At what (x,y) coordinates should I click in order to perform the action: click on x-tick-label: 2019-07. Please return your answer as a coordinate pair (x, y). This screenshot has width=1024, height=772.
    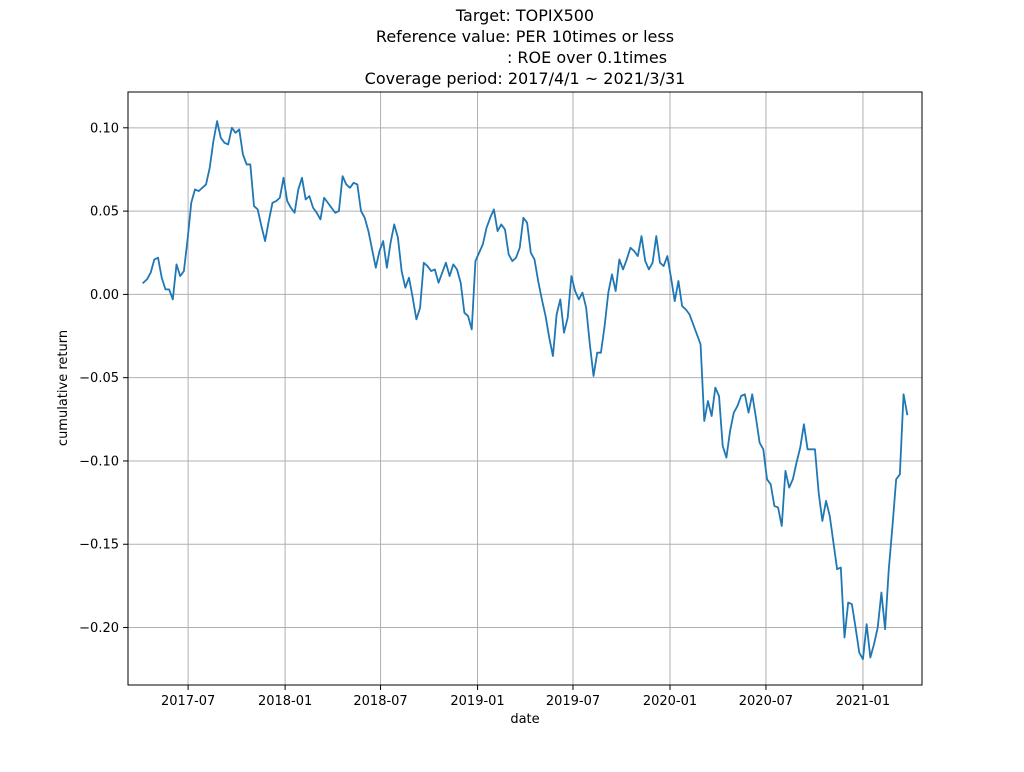
    Looking at the image, I should click on (573, 701).